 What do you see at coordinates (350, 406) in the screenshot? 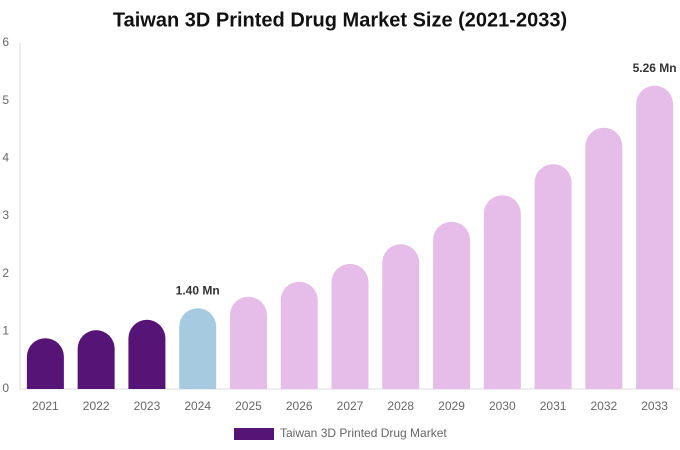
I see `x-tick-label: 2027` at bounding box center [350, 406].